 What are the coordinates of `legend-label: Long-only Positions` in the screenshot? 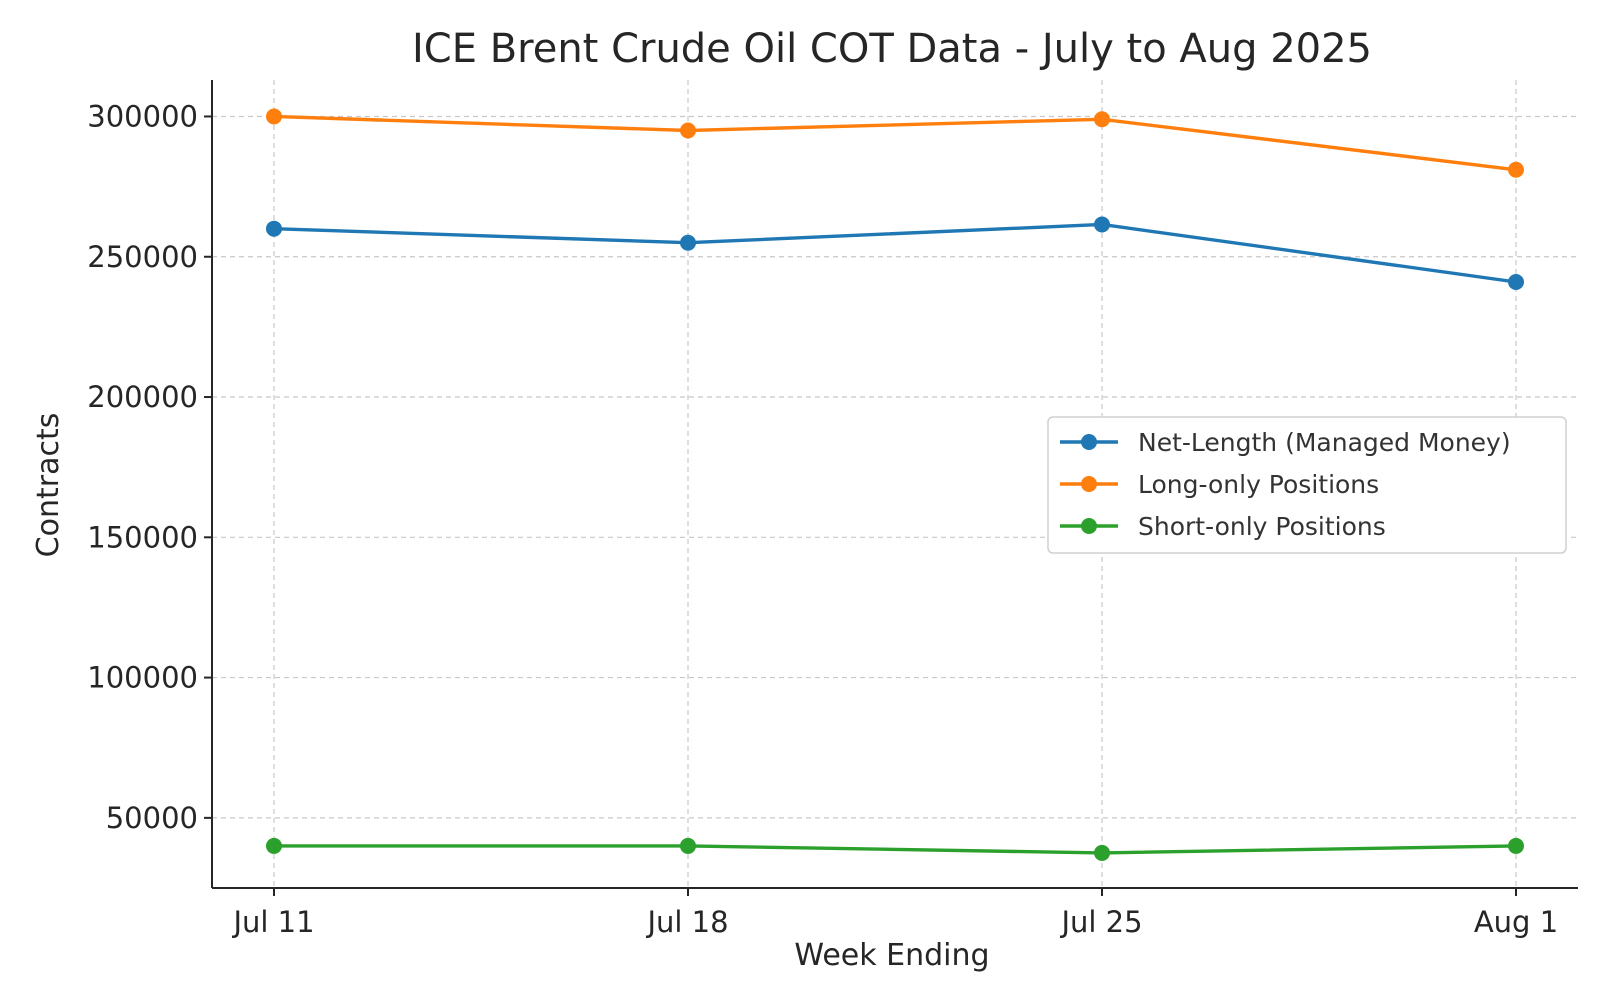 It's located at (1258, 484).